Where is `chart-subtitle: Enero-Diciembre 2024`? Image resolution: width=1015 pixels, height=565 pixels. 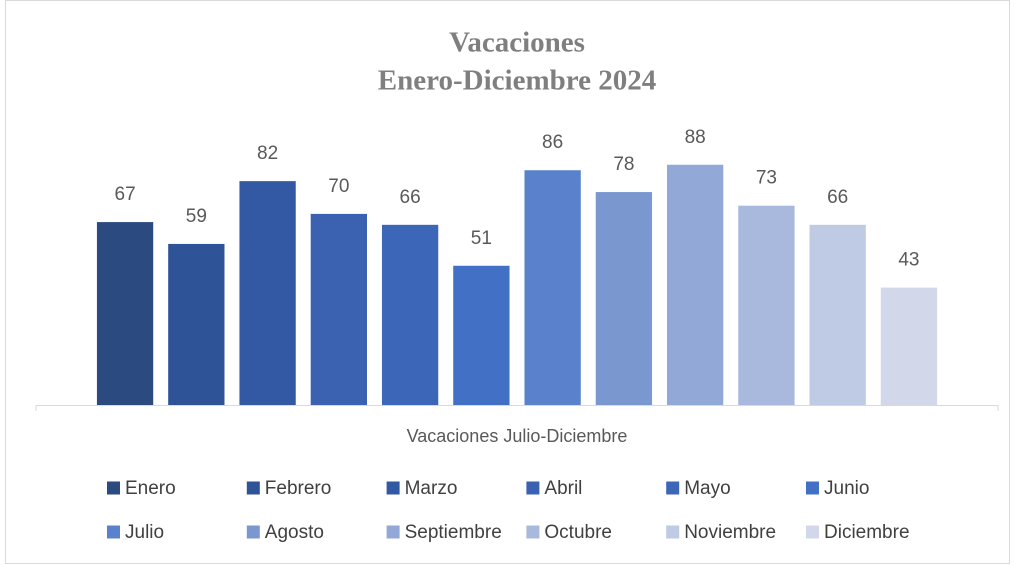
chart-subtitle: Enero-Diciembre 2024 is located at coordinates (517, 81).